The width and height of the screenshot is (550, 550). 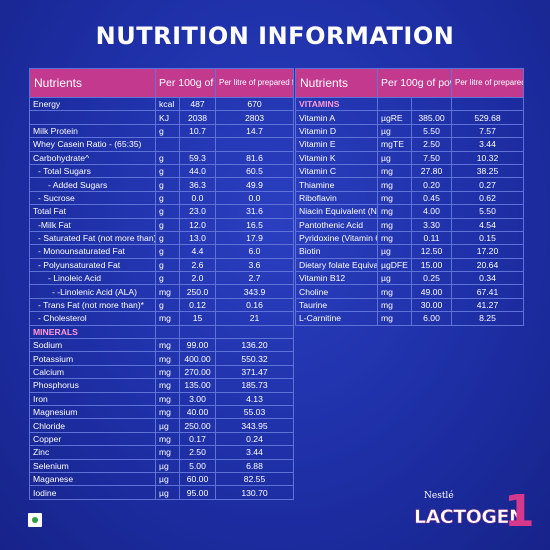 I want to click on table-row: Energy kcal 487 670, so click(x=161, y=104).